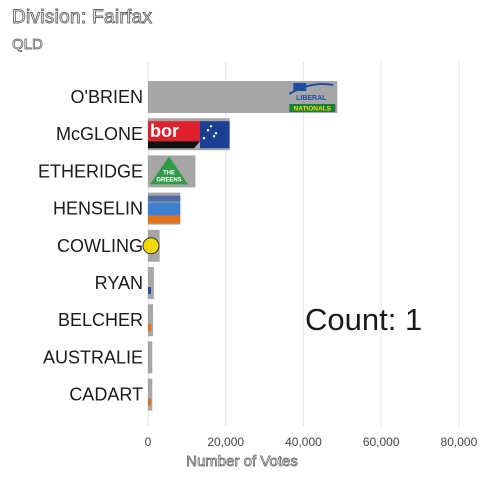  What do you see at coordinates (90, 171) in the screenshot?
I see `y-category-label: ETHERIDGE` at bounding box center [90, 171].